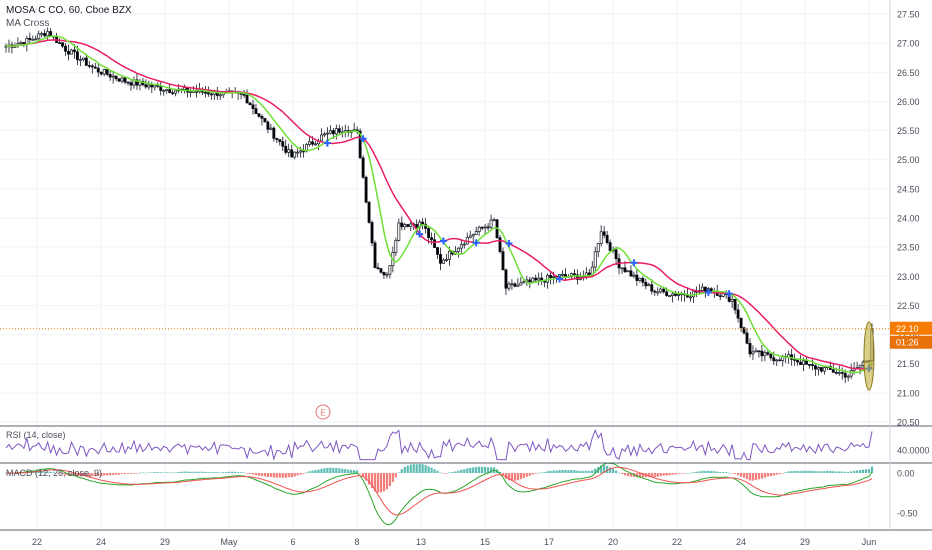 The image size is (932, 550). Describe the element at coordinates (869, 542) in the screenshot. I see `time-tick-label: Jun` at that location.